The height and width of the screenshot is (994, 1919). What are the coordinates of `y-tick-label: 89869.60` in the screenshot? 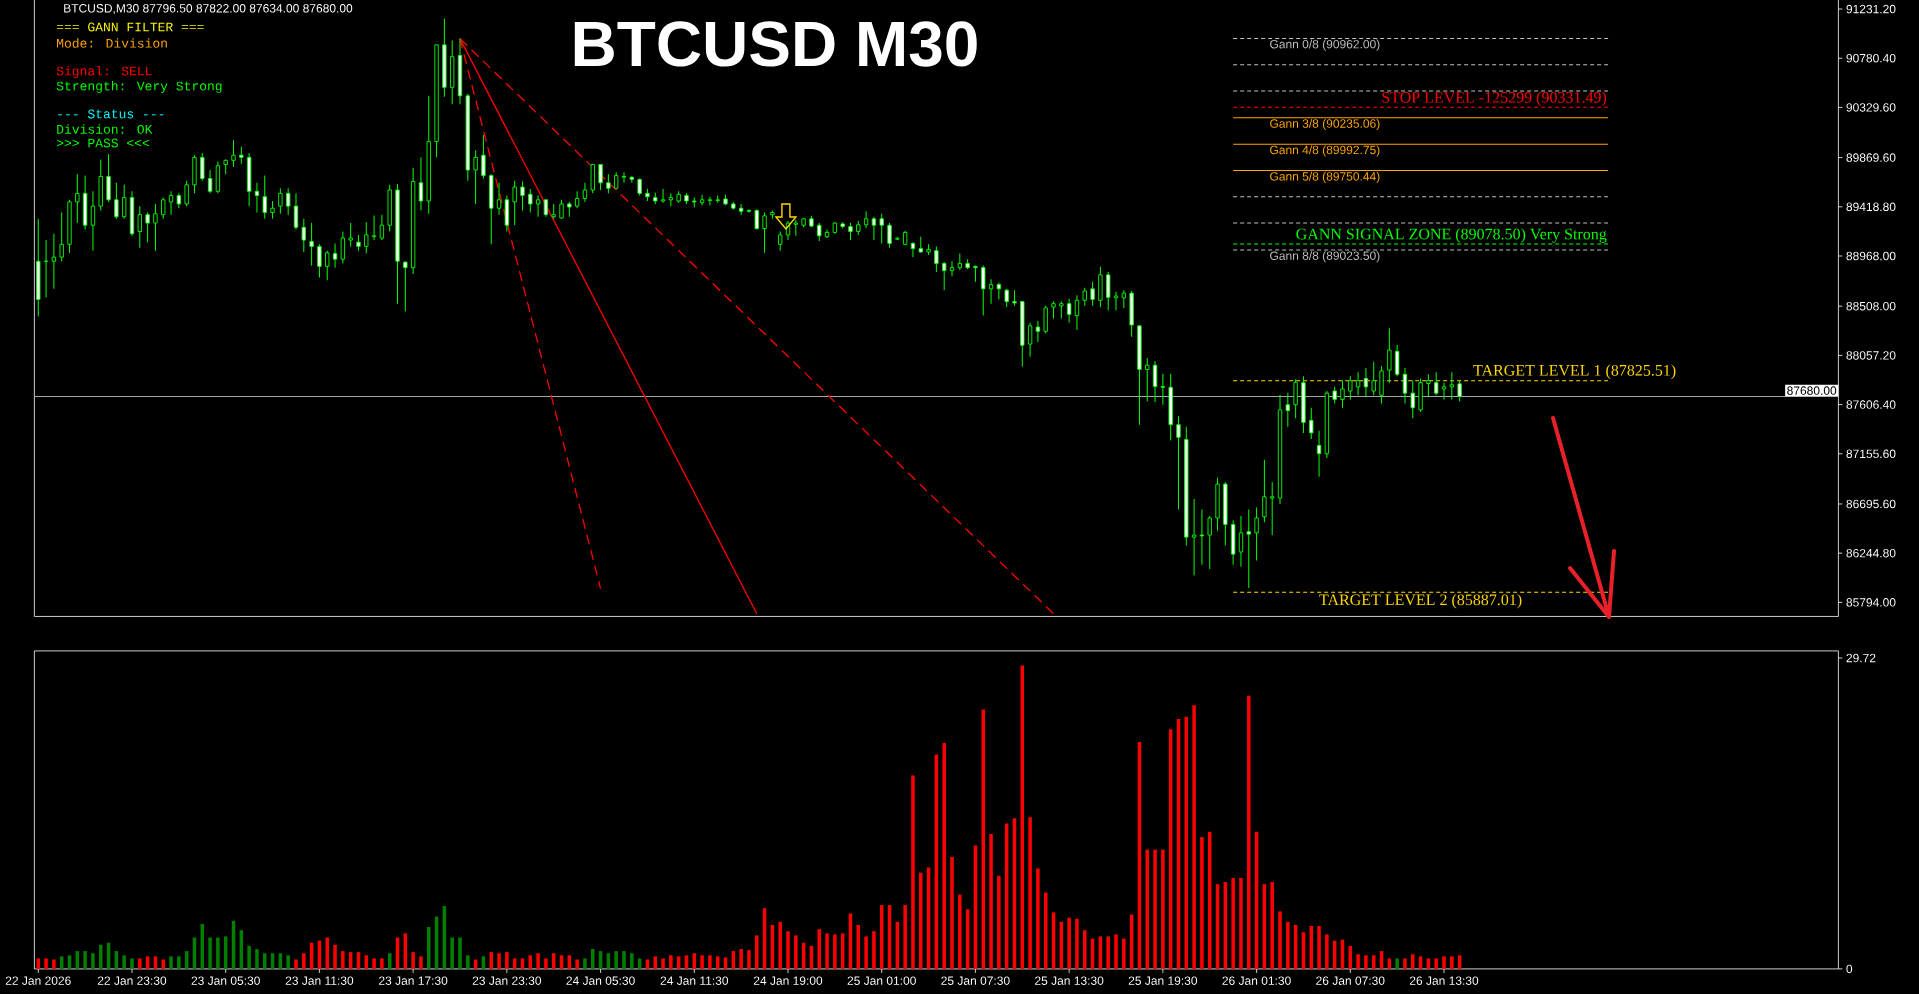 It's located at (1871, 157).